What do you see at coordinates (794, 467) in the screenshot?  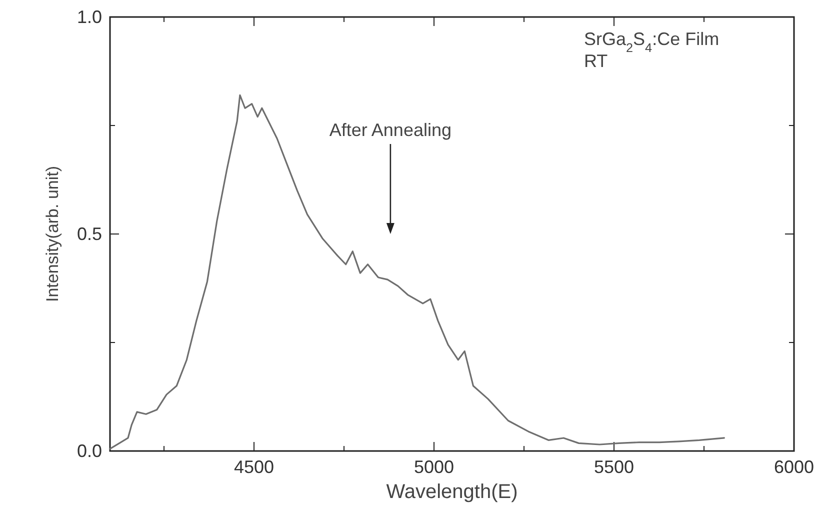 I see `x-tick-label: 6000` at bounding box center [794, 467].